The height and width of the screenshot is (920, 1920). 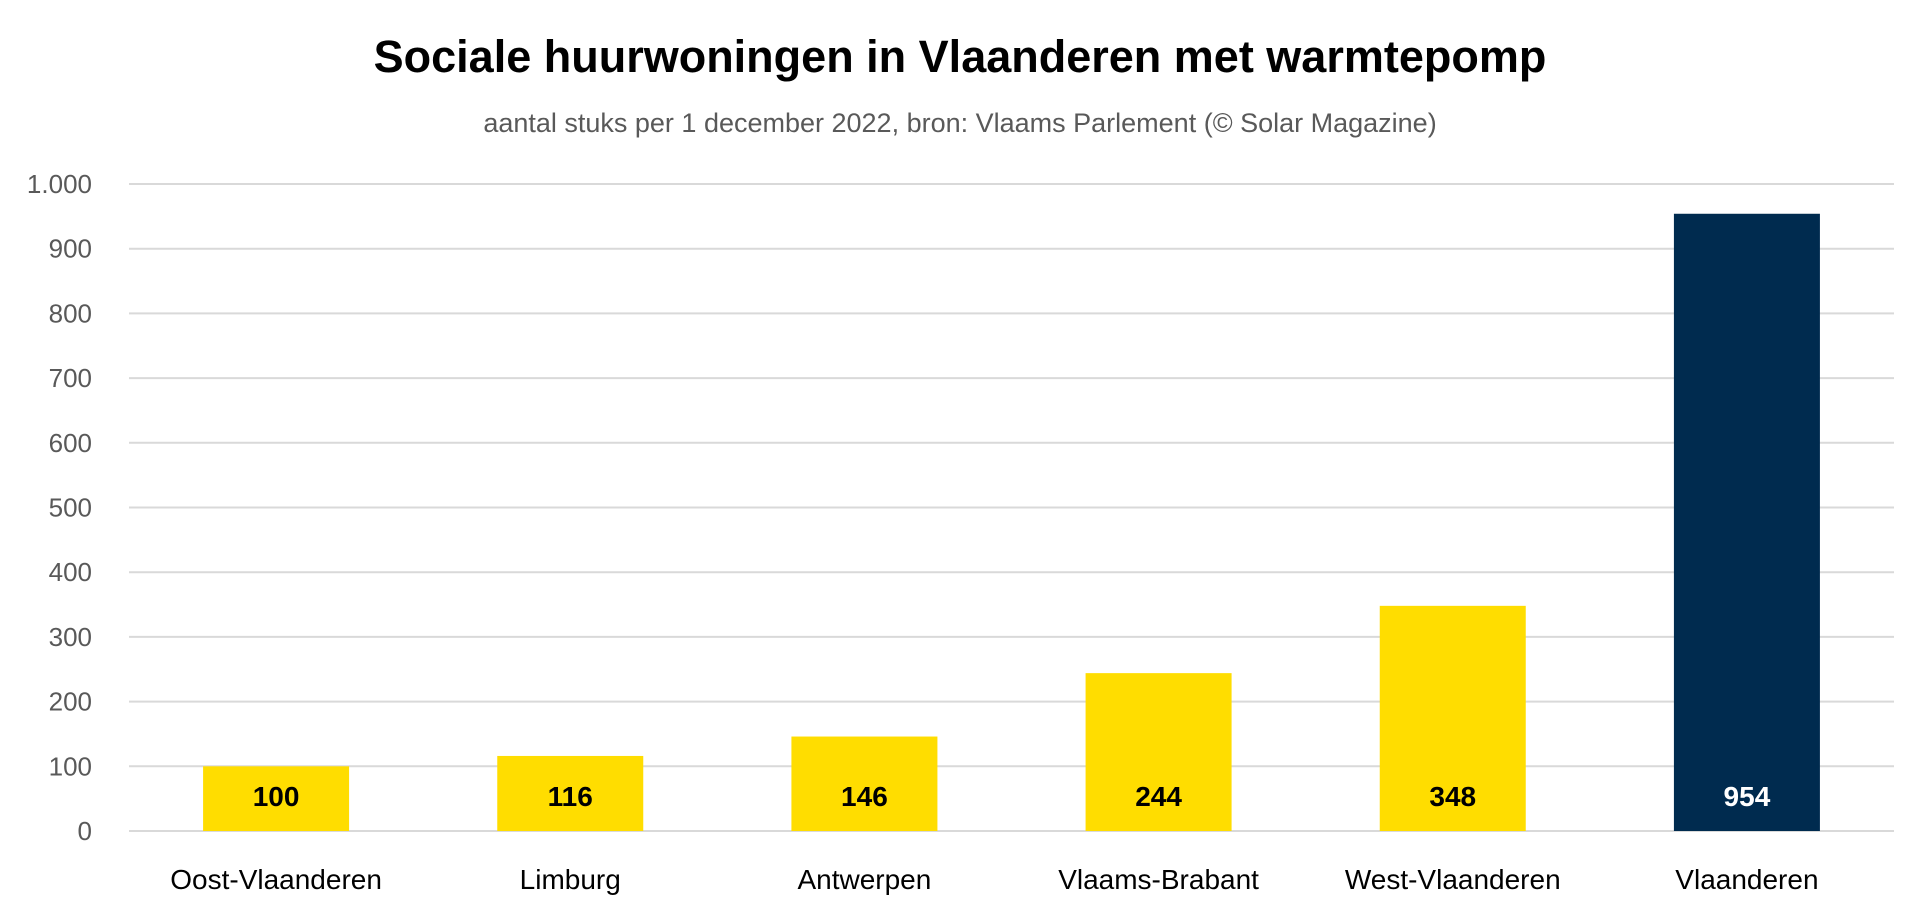 I want to click on y-tick-label: 800, so click(x=70, y=313).